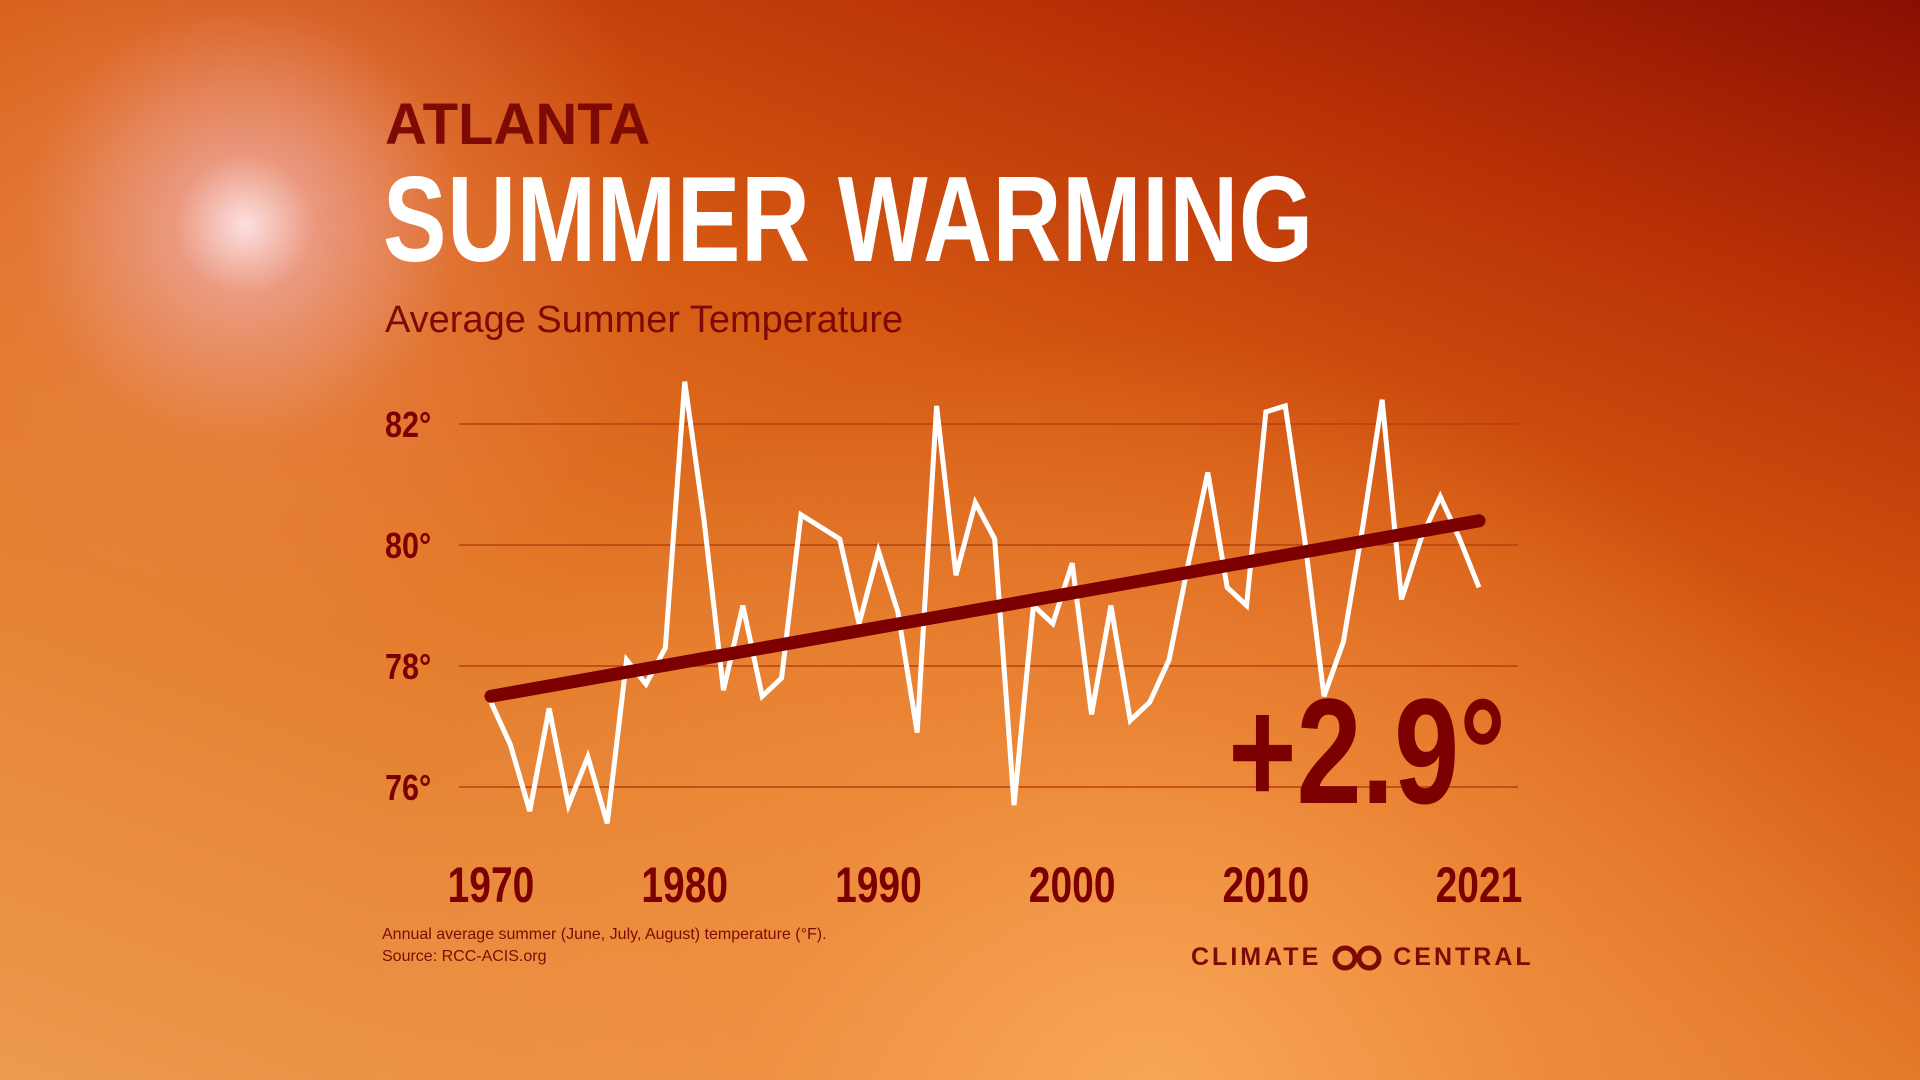  What do you see at coordinates (408, 426) in the screenshot?
I see `y-tick-label: 82°` at bounding box center [408, 426].